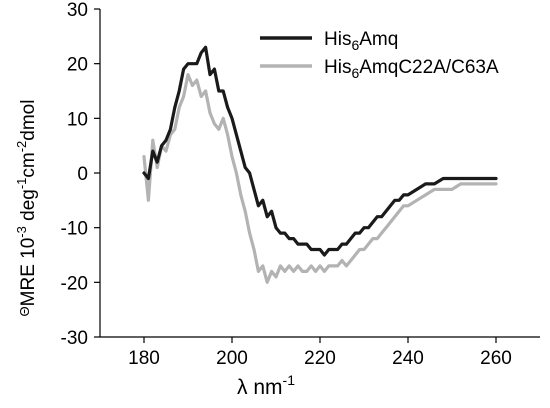 The height and width of the screenshot is (408, 550). I want to click on y-tick-label: -20, so click(74, 283).